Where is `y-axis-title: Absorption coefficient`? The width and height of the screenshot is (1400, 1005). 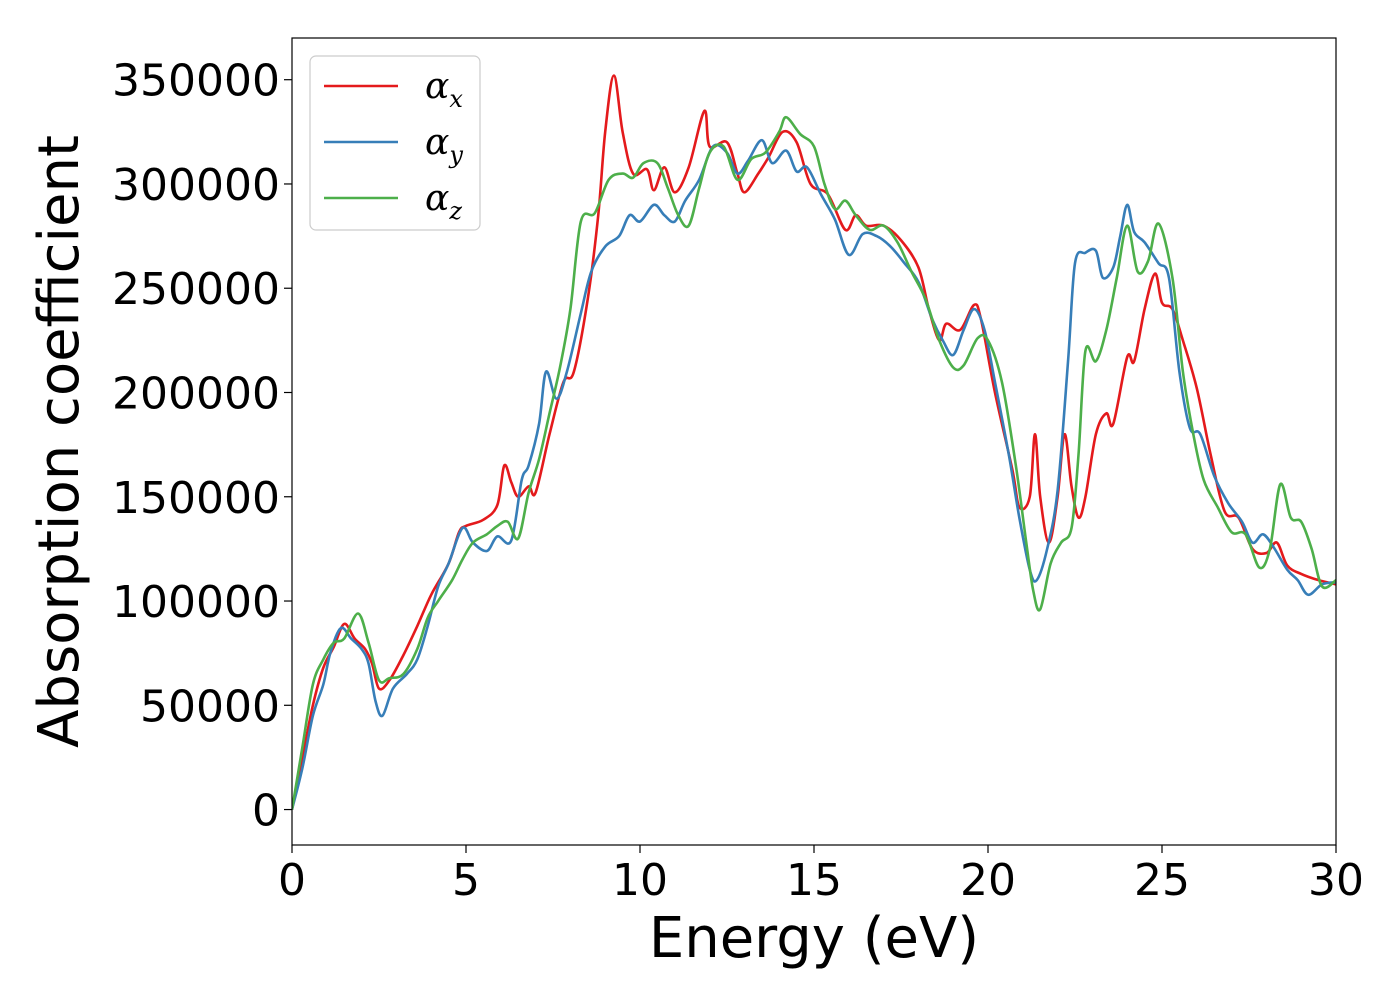 y-axis-title: Absorption coefficient is located at coordinates (59, 441).